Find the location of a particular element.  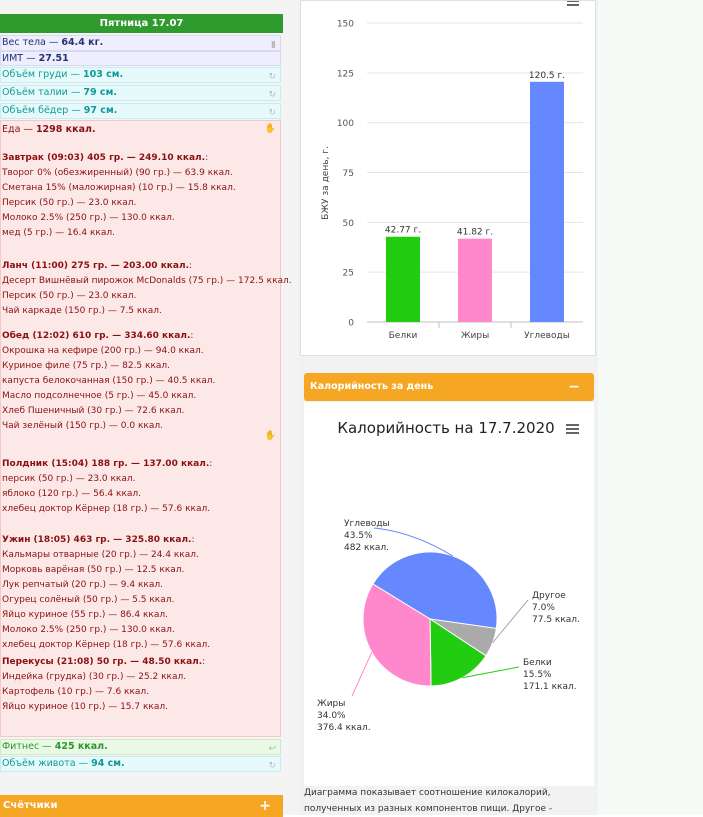

meal-item: Масло подсолнечное (5 гр.) — 45.0 ккал. is located at coordinates (99, 396).